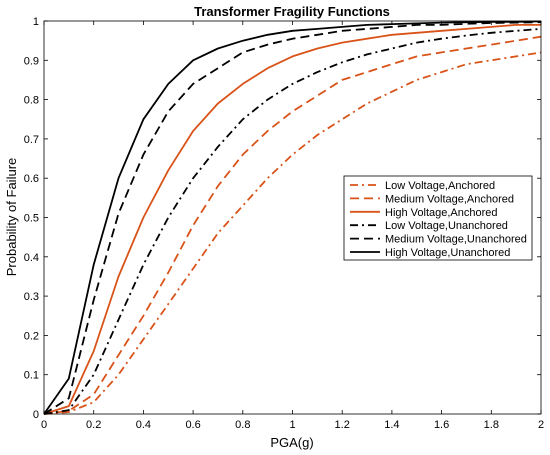 This screenshot has width=550, height=455. I want to click on x-tick-label: 2, so click(541, 425).